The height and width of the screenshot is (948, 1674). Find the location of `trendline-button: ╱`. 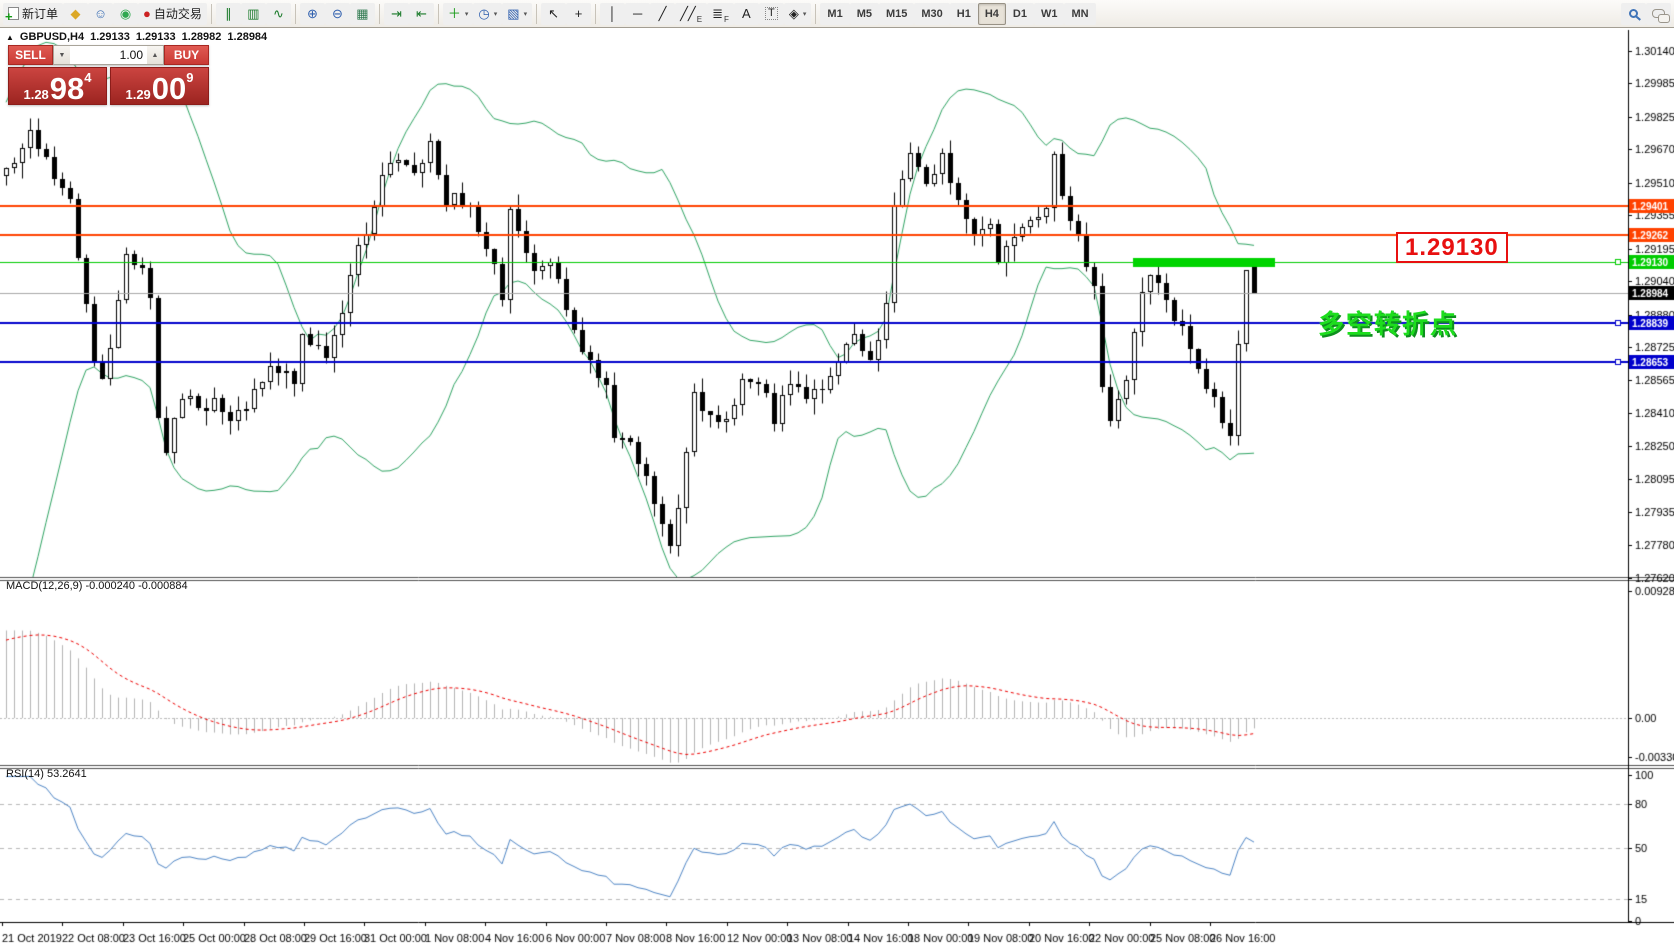

trendline-button: ╱ is located at coordinates (663, 13).